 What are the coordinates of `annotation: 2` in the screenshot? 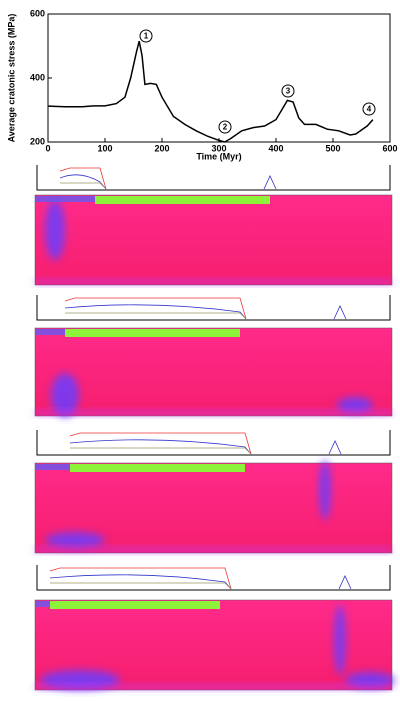 It's located at (225, 127).